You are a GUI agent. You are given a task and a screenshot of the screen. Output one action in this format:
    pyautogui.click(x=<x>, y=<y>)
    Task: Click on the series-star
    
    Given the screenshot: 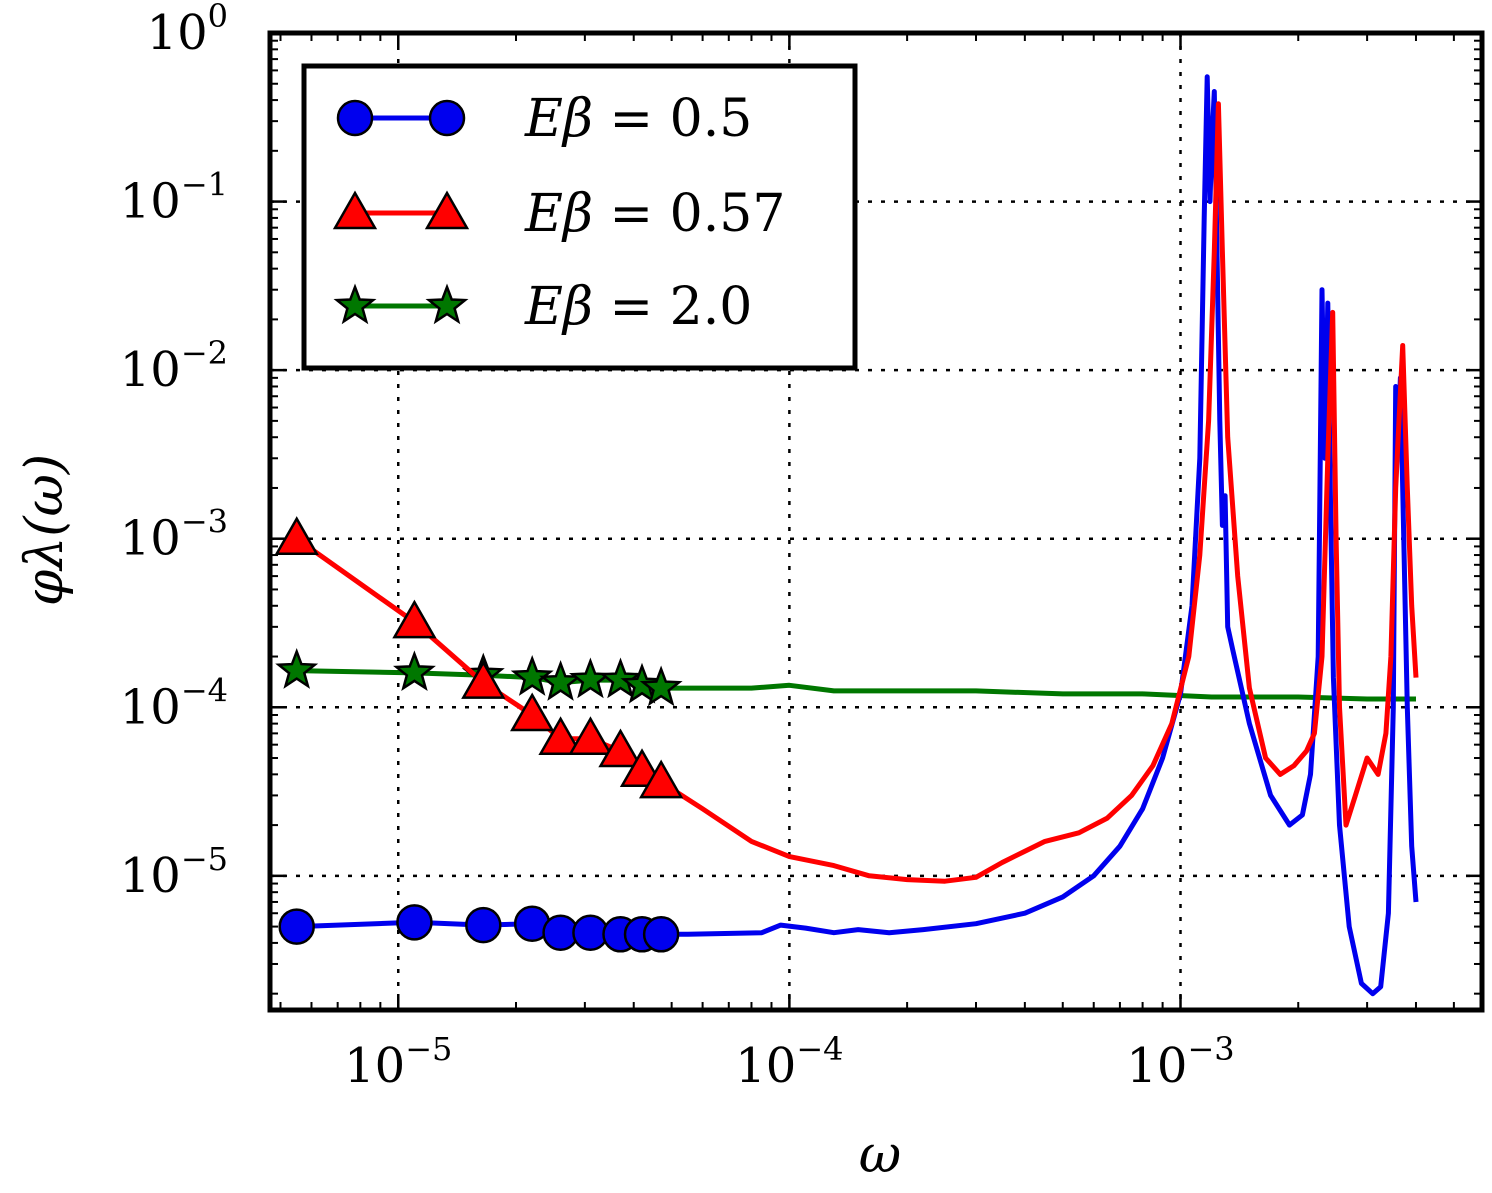 What is the action you would take?
    pyautogui.click(x=845, y=677)
    